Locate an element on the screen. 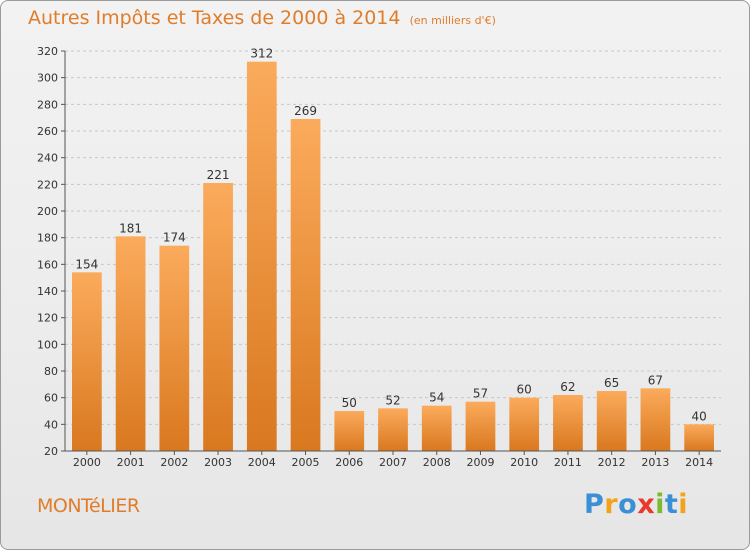 The image size is (750, 550). x-tick-label: 2013 is located at coordinates (655, 462).